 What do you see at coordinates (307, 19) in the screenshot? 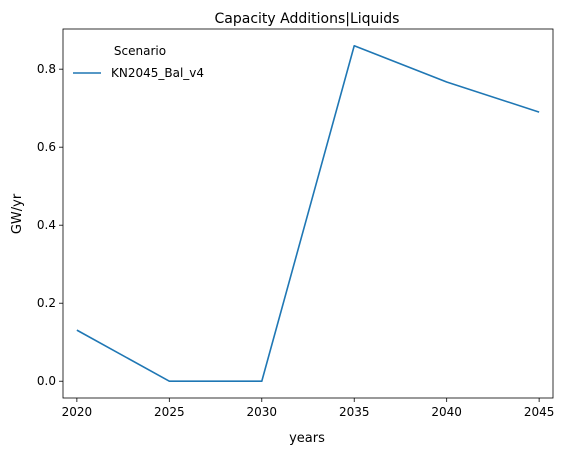
I see `chart-title: Capacity Additions|Liquids` at bounding box center [307, 19].